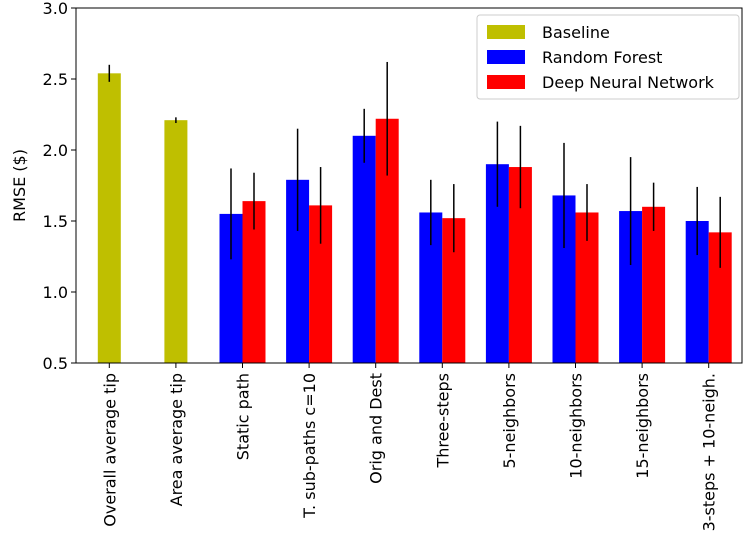  What do you see at coordinates (59, 186) in the screenshot?
I see `y-axis: 0.5 1.0 1.5 2.0 2.5 3.0` at bounding box center [59, 186].